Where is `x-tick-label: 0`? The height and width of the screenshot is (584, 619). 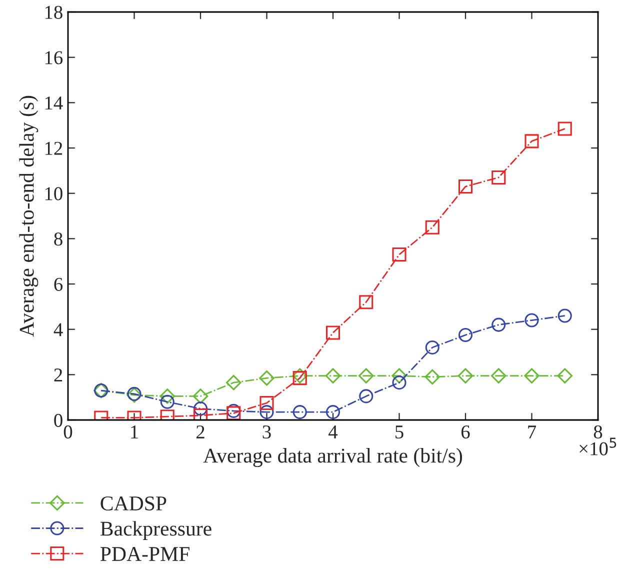 x-tick-label: 0 is located at coordinates (68, 432).